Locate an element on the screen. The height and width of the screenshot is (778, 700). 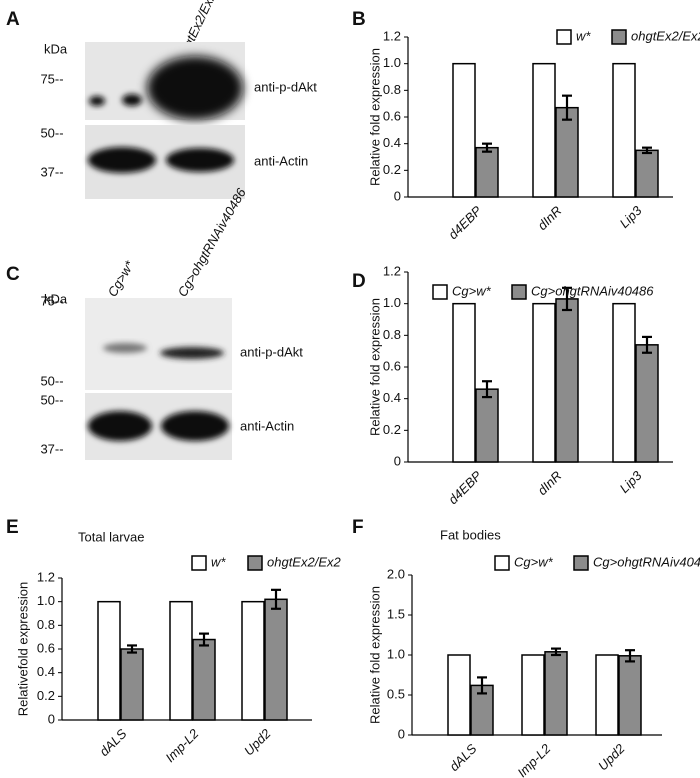
y-tick-label: 1.5 is located at coordinates (396, 613).